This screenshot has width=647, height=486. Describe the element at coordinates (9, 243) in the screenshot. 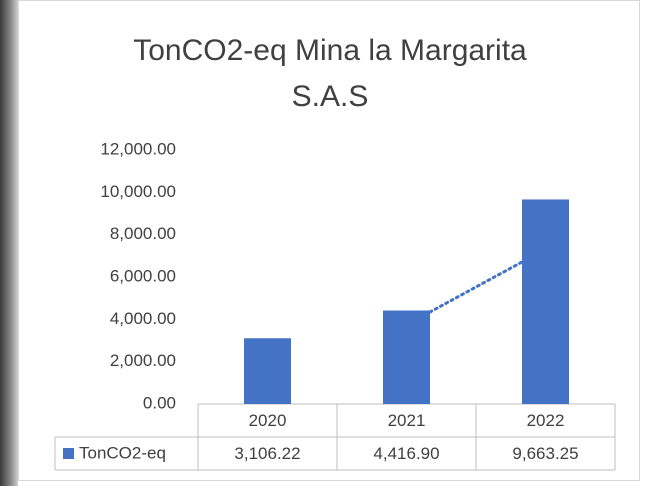

I see `background-strip` at that location.